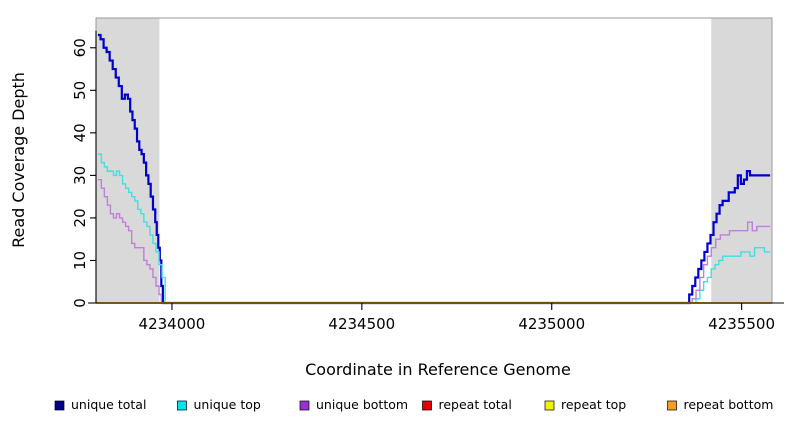 The image size is (792, 432). Describe the element at coordinates (80, 217) in the screenshot. I see `y-tick-label: 20` at that location.